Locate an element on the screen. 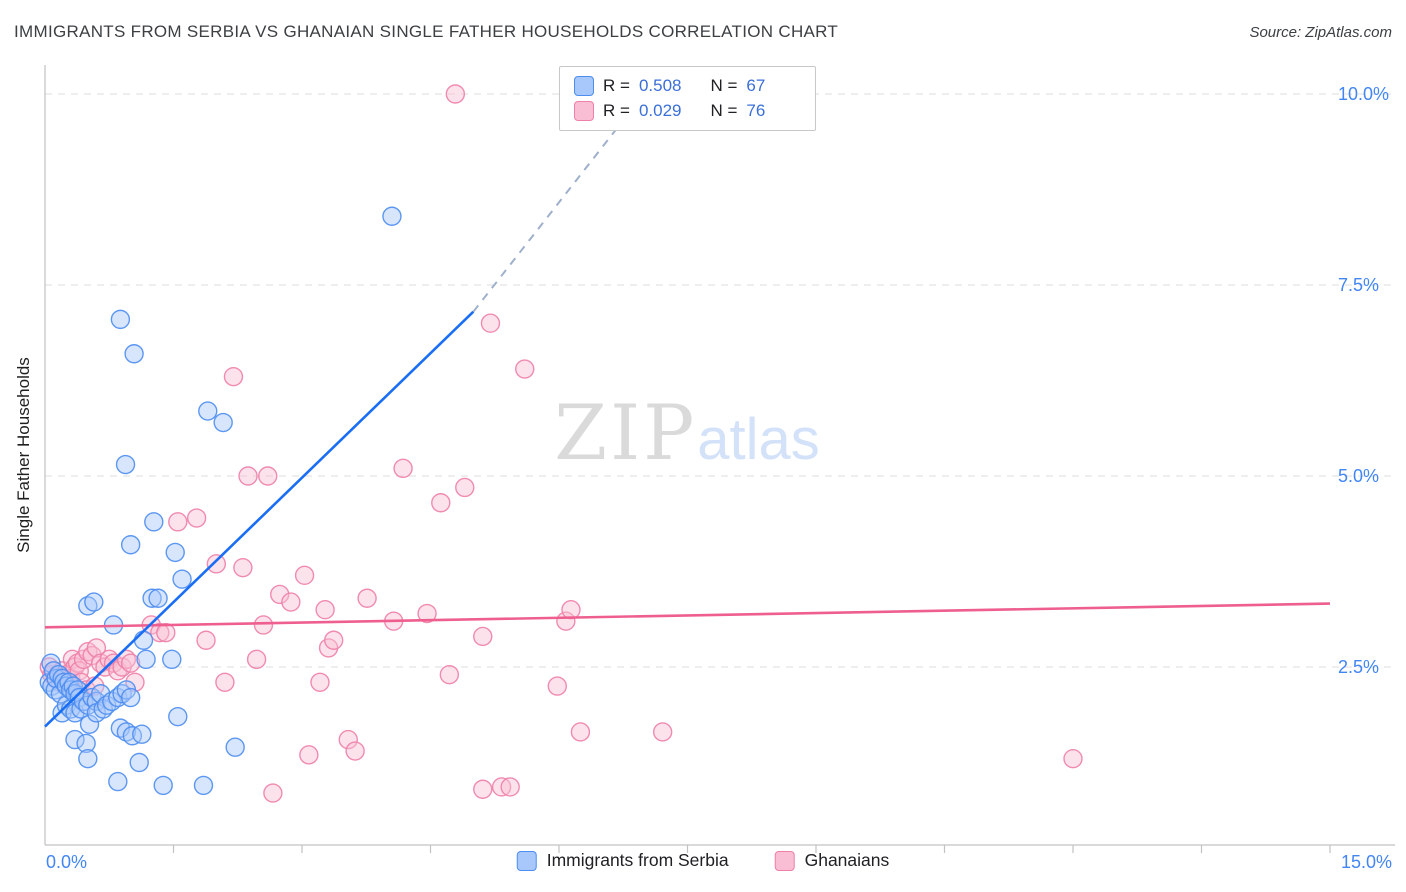 Image resolution: width=1406 pixels, height=892 pixels. series-legend: Immigrants from Serbia Ghanaians is located at coordinates (703, 860).